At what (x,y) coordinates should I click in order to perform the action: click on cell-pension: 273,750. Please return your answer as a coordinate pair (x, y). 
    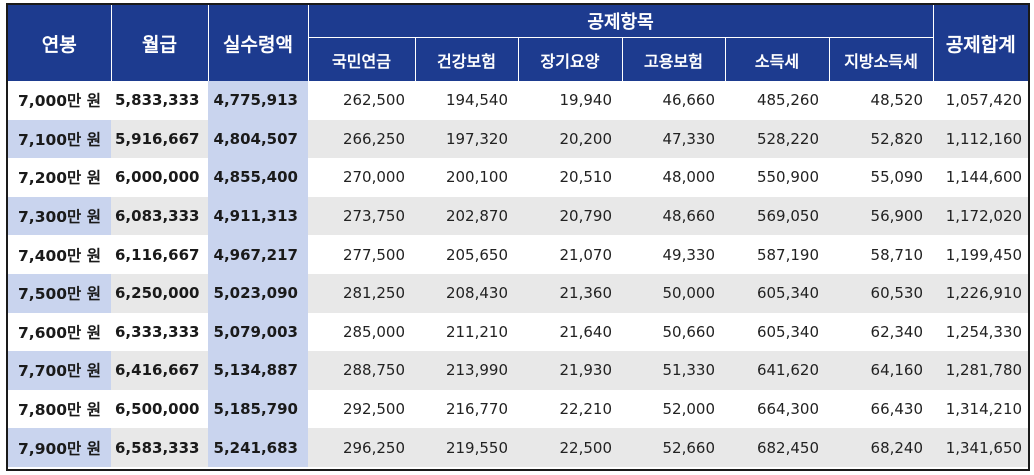
    Looking at the image, I should click on (361, 216).